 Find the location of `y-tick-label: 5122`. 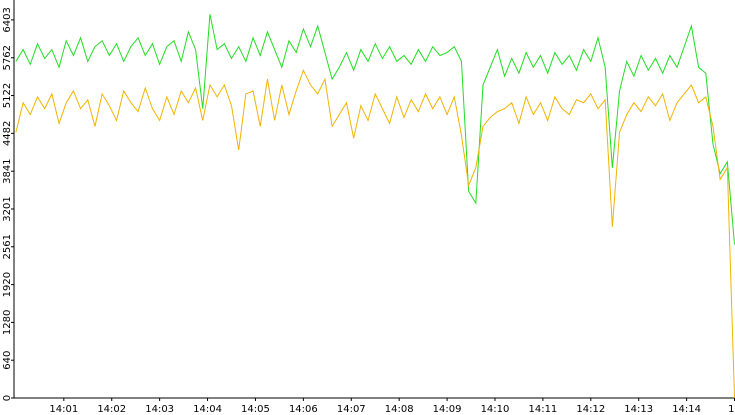

y-tick-label: 5122 is located at coordinates (7, 95).